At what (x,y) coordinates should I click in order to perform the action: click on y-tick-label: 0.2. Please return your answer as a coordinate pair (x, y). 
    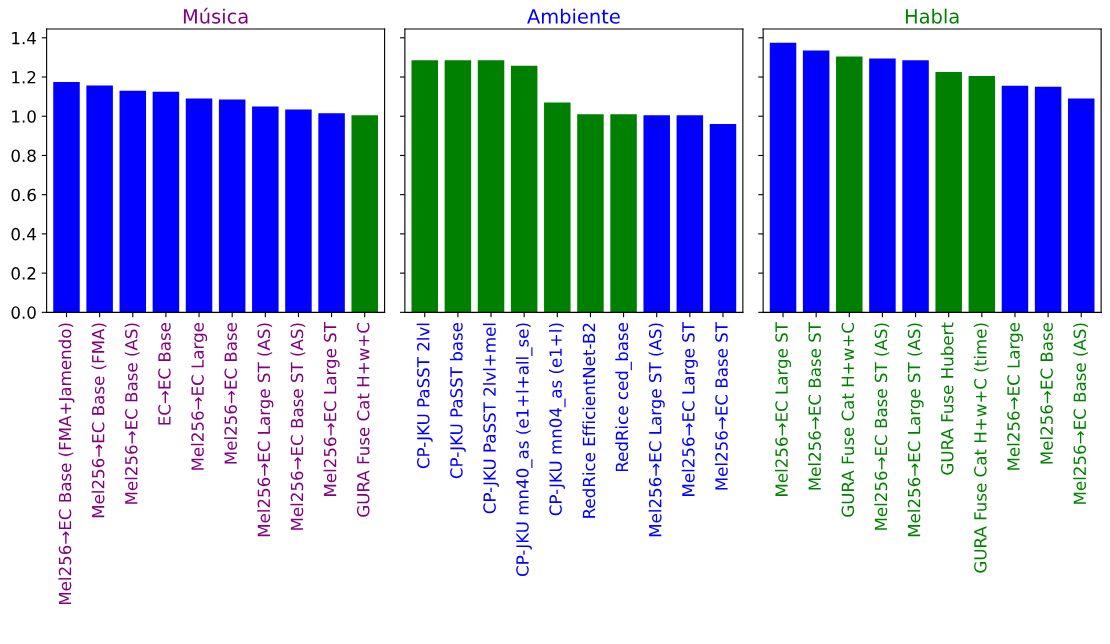
    Looking at the image, I should click on (23, 273).